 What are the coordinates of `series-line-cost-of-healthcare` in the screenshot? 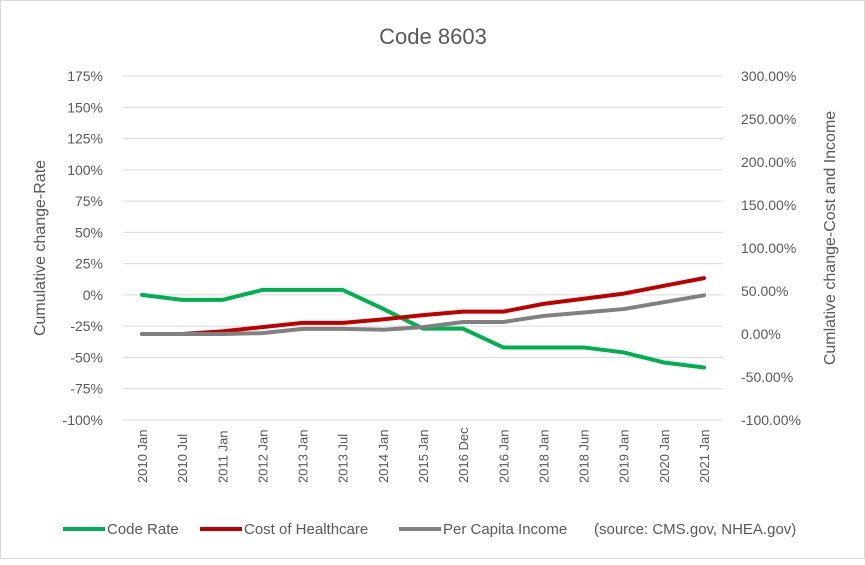 It's located at (423, 306).